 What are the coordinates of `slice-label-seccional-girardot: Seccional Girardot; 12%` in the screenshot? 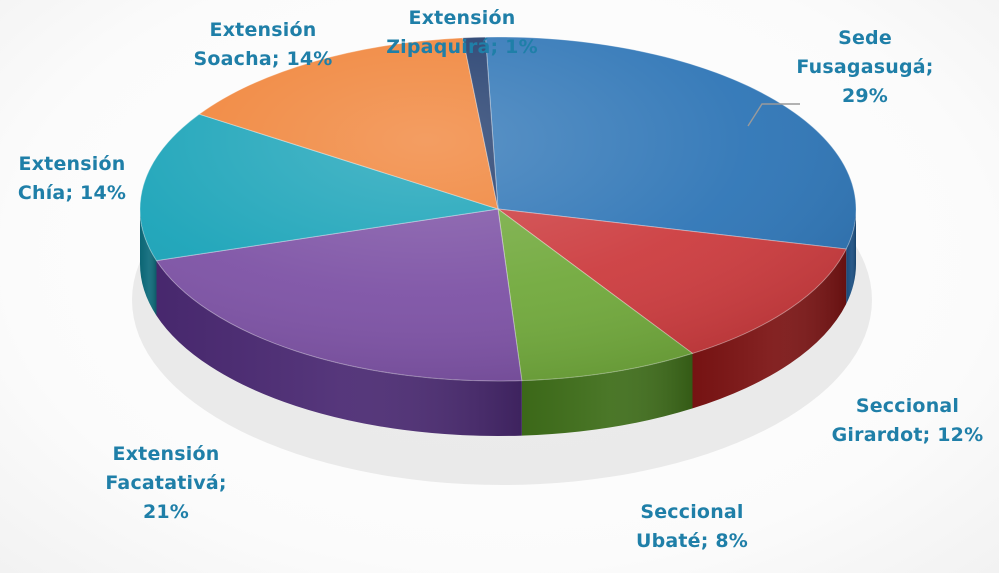 It's located at (907, 420).